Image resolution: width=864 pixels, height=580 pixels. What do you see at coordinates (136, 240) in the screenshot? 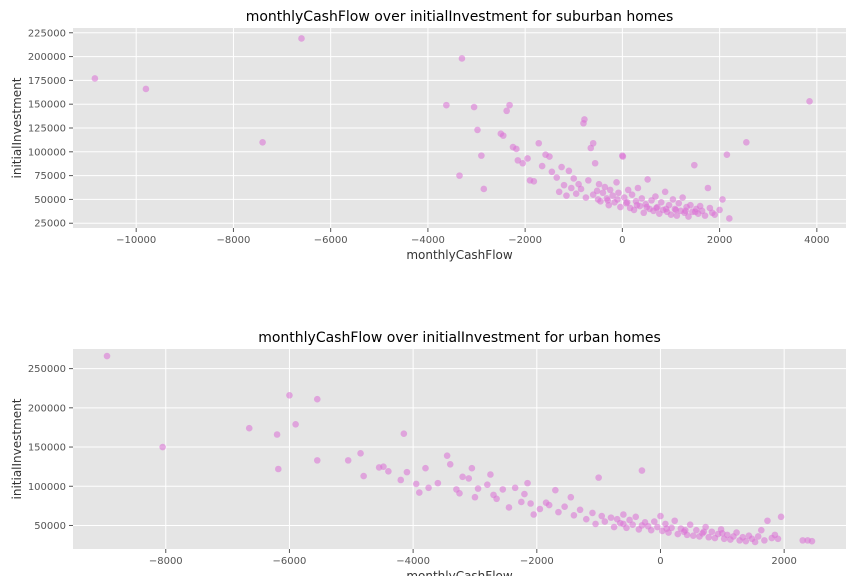
I see `x-tick-label: −10000` at bounding box center [136, 240].